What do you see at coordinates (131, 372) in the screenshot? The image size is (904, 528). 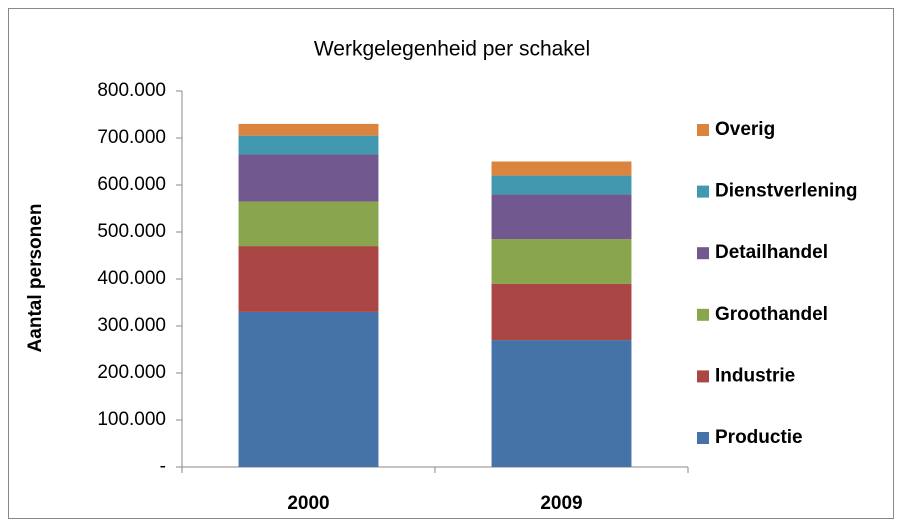 I see `y-tick-label: 200.000` at bounding box center [131, 372].